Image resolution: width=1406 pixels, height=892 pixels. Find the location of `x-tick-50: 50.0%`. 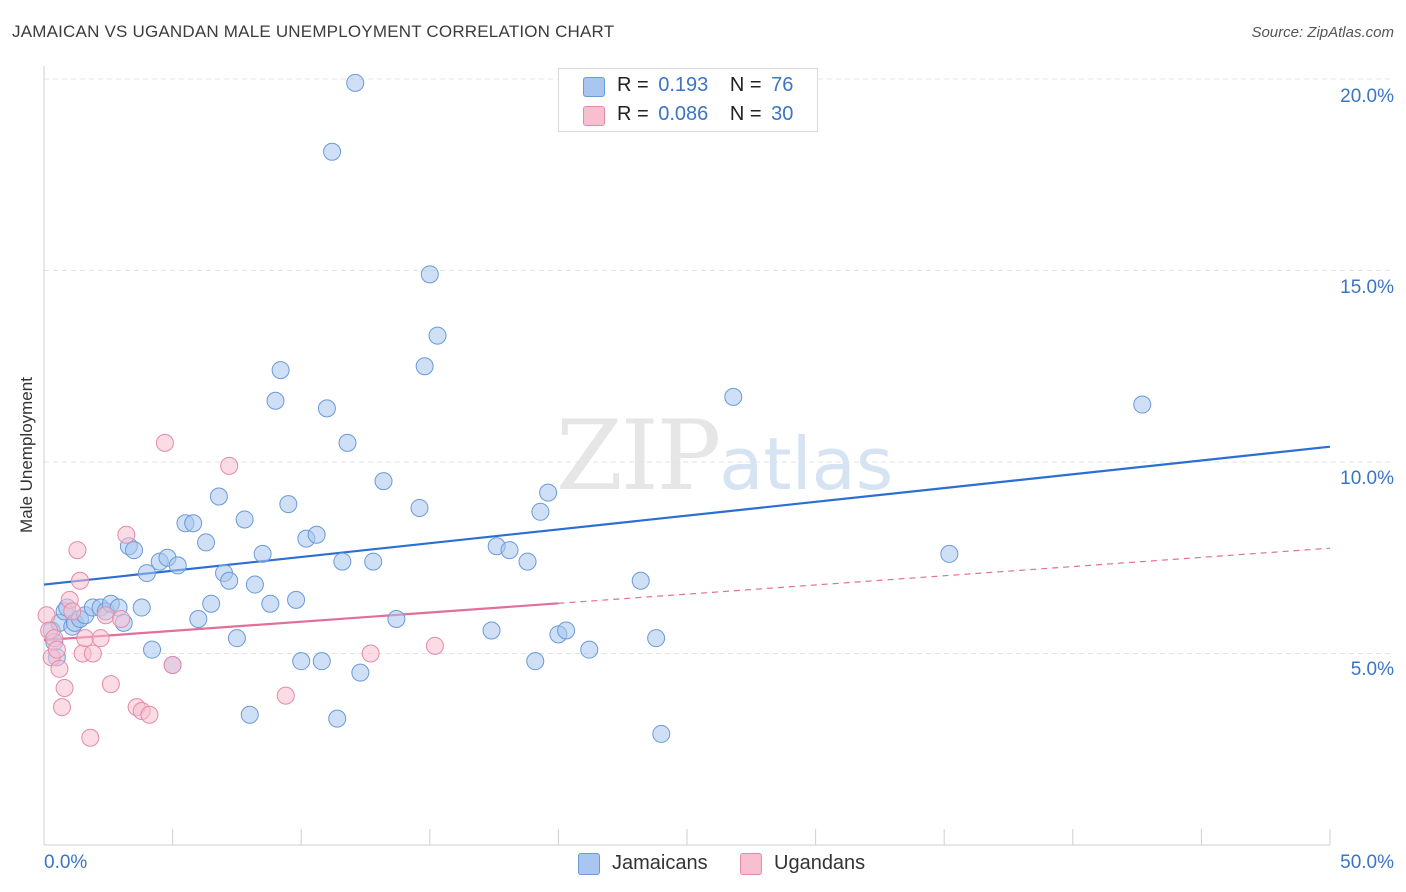

x-tick-50: 50.0% is located at coordinates (1367, 862).